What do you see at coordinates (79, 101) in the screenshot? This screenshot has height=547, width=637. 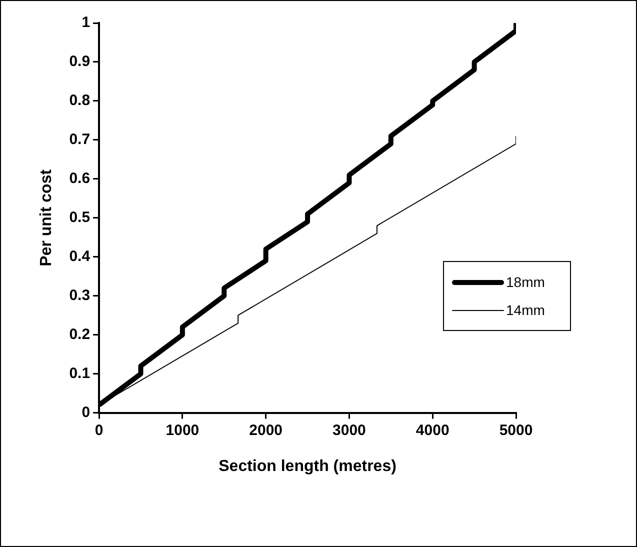 I see `y-tick-label: 0.8` at bounding box center [79, 101].